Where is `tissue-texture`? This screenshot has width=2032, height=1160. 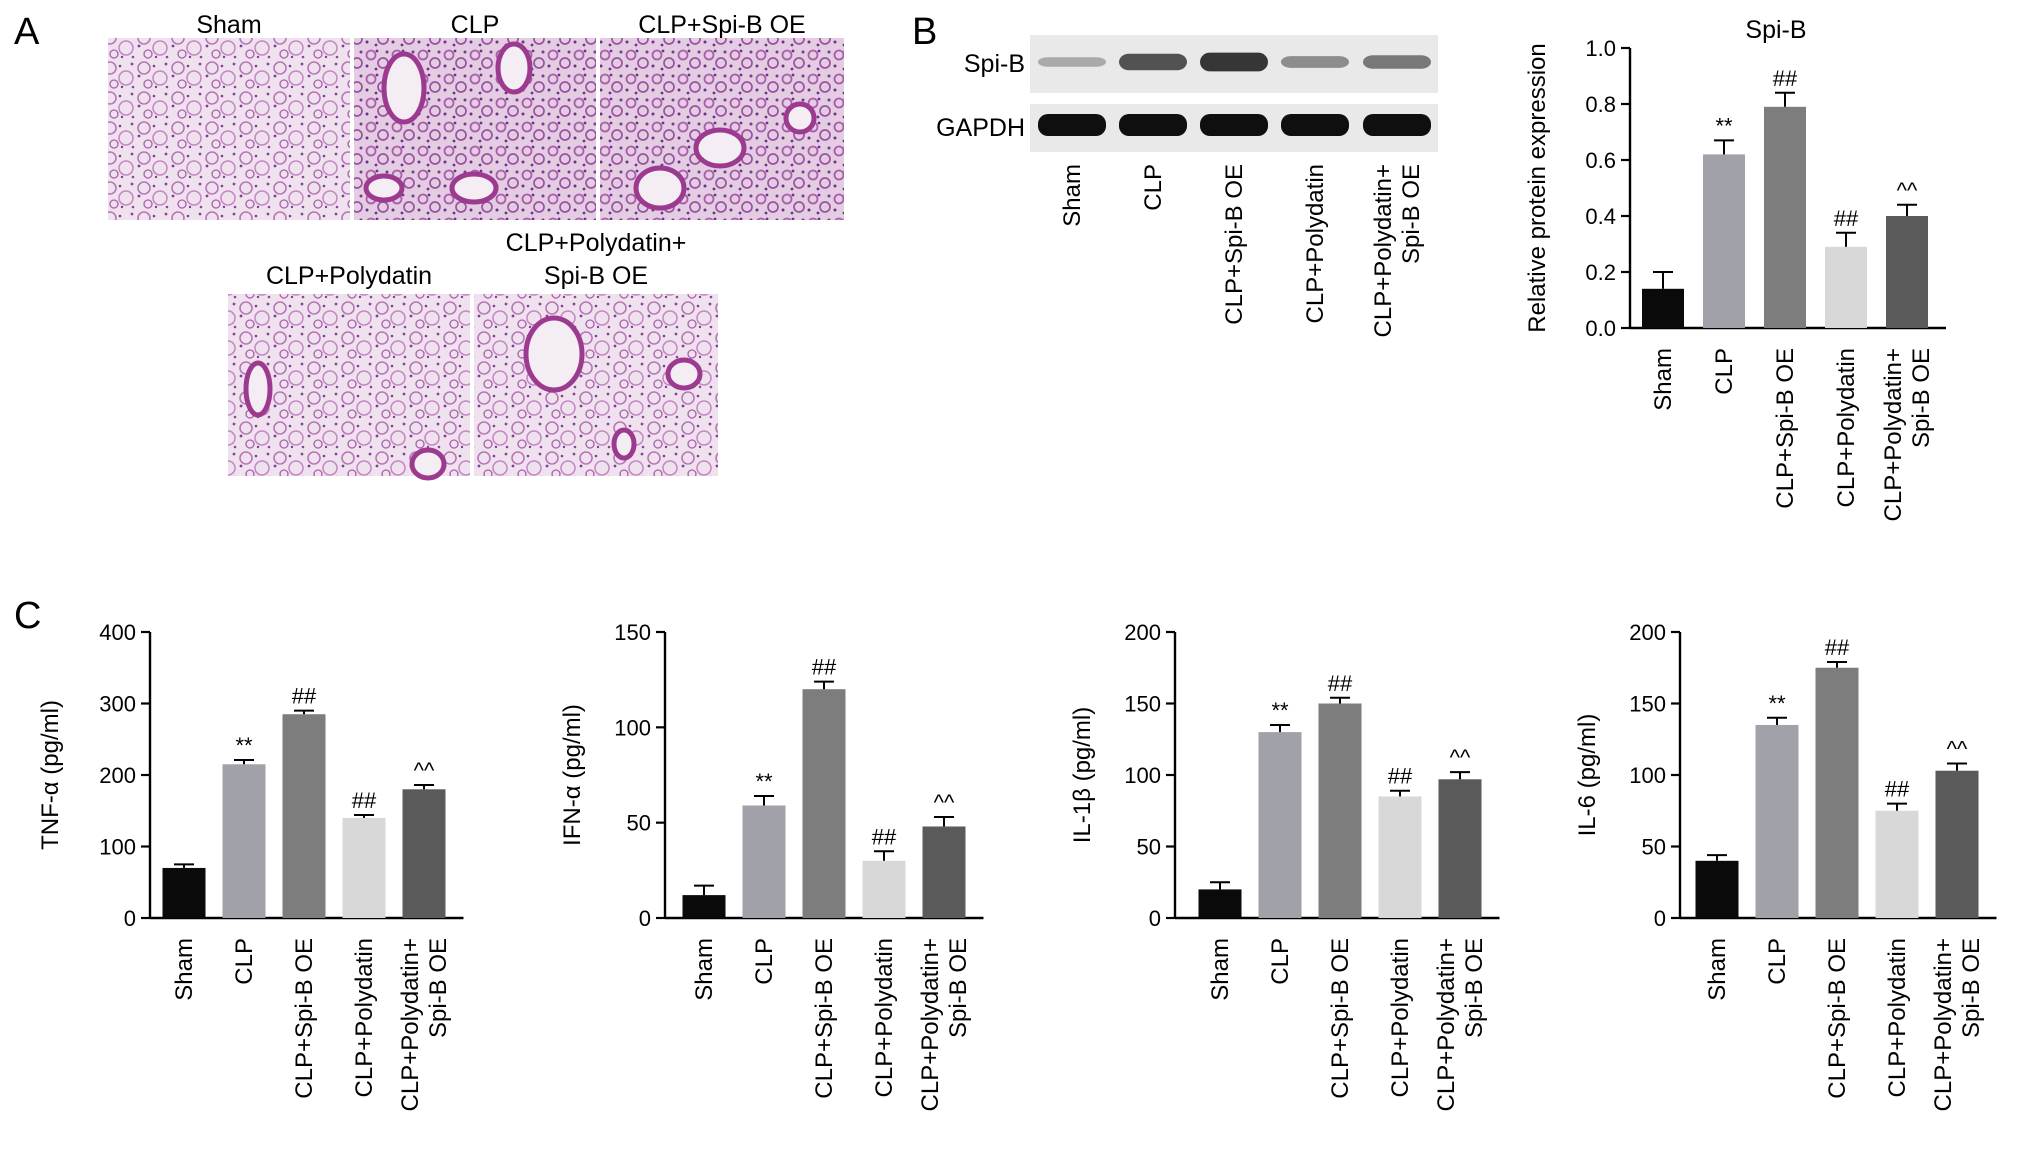 tissue-texture is located at coordinates (229, 129).